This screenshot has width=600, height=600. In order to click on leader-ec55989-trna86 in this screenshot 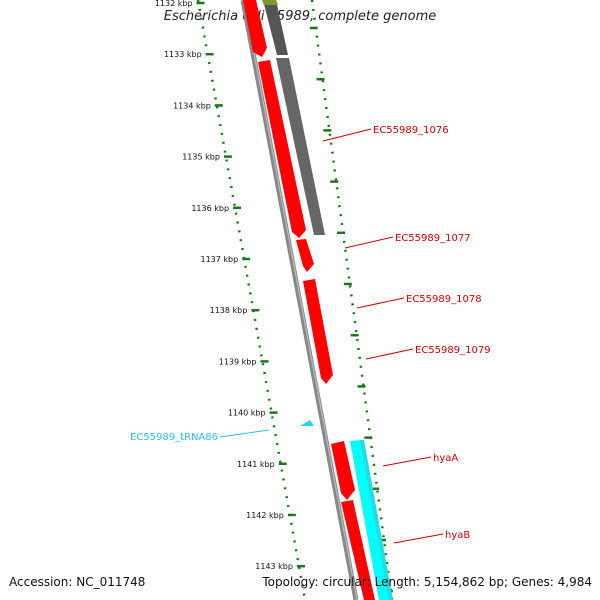, I will do `click(244, 433)`.